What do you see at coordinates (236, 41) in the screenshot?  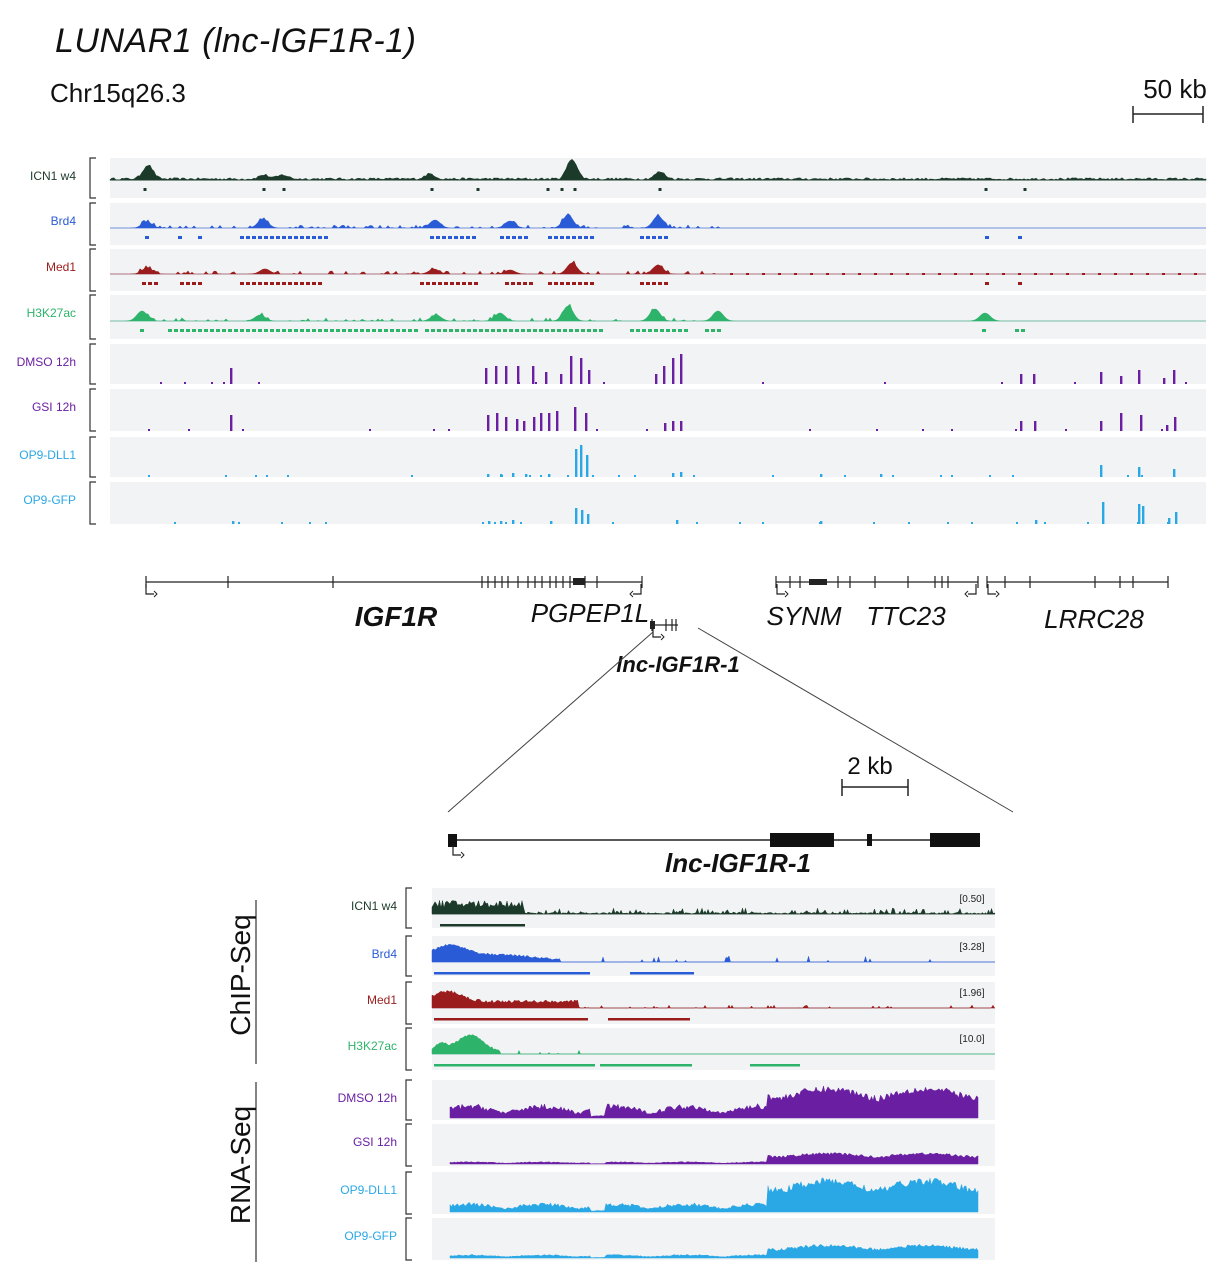 I see `figure-title: LUNAR1 (lnc-IGF1R-1)` at bounding box center [236, 41].